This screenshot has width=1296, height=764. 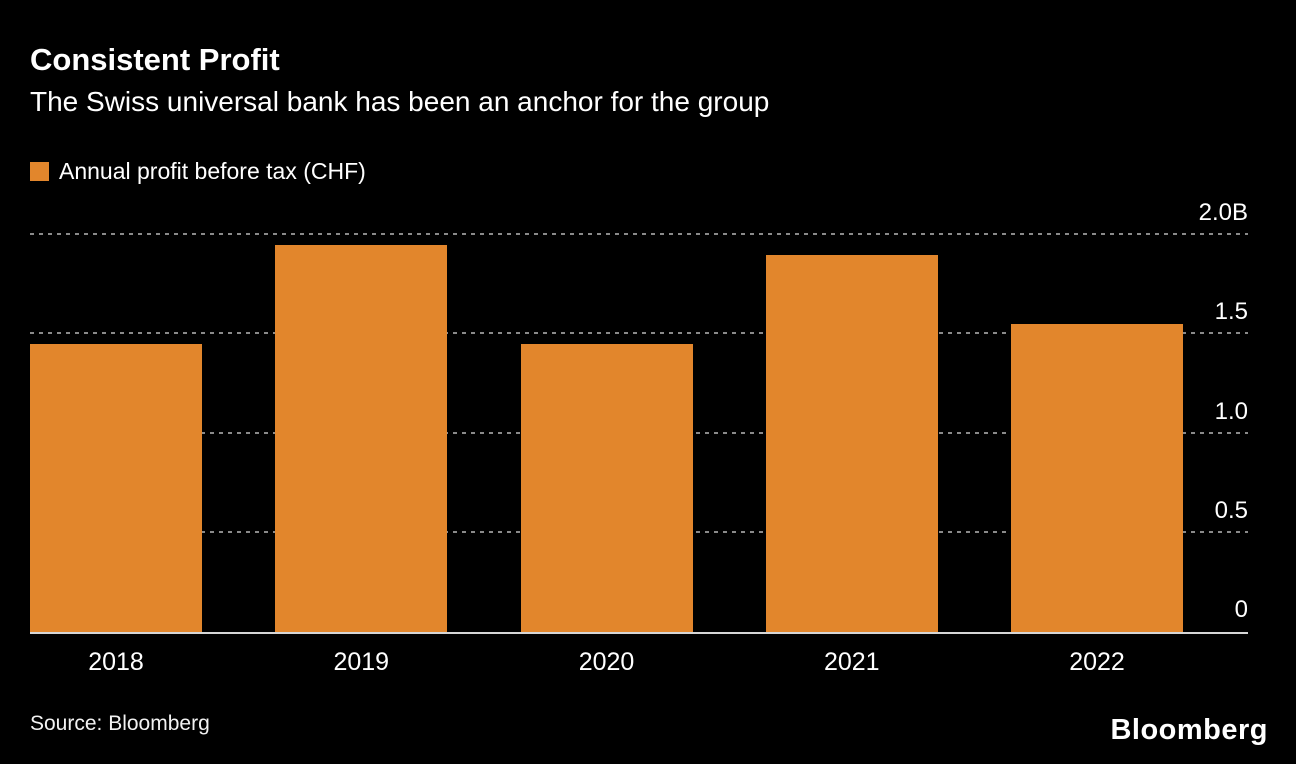 I want to click on bloomberg-logo: Bloomberg, so click(x=1189, y=730).